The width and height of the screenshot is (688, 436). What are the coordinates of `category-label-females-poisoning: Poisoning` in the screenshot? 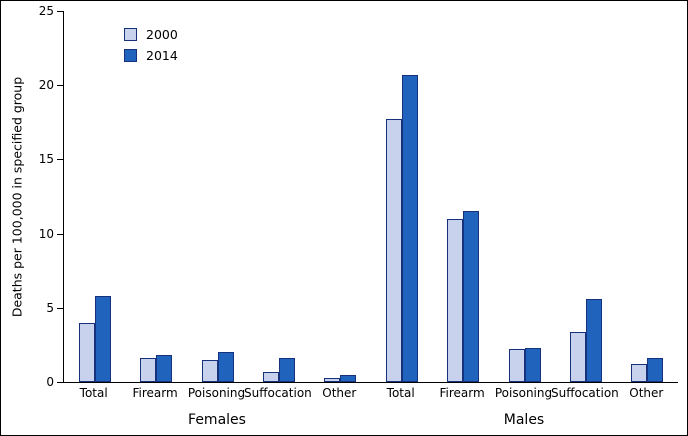 It's located at (216, 393).